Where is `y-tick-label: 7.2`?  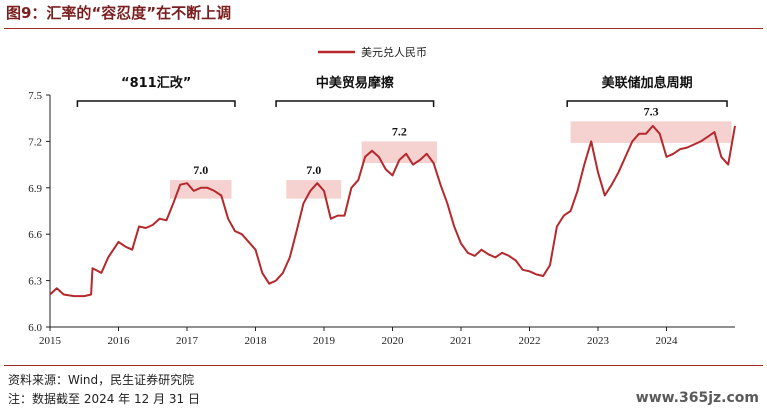
y-tick-label: 7.2 is located at coordinates (35, 142).